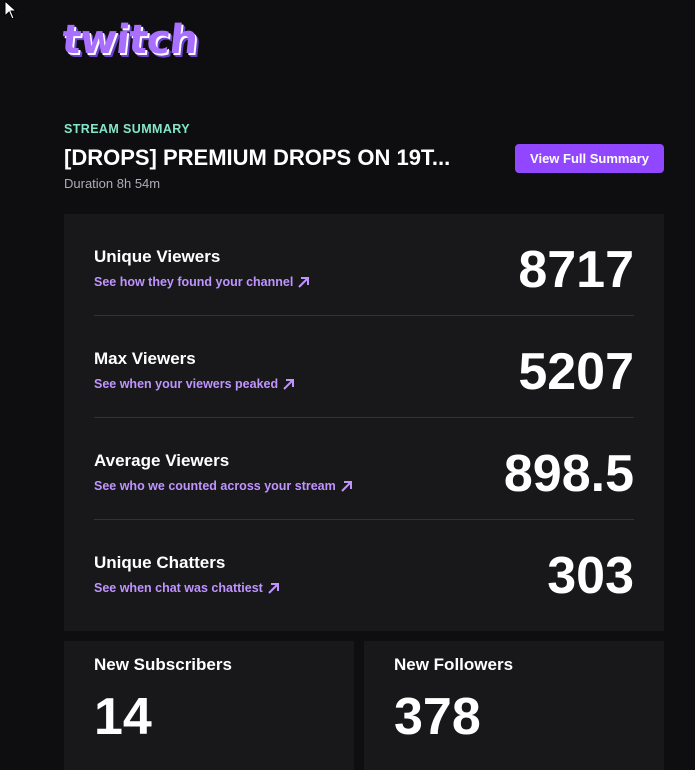 This screenshot has width=695, height=770. I want to click on stream-duration: Duration 8h 54m, so click(112, 183).